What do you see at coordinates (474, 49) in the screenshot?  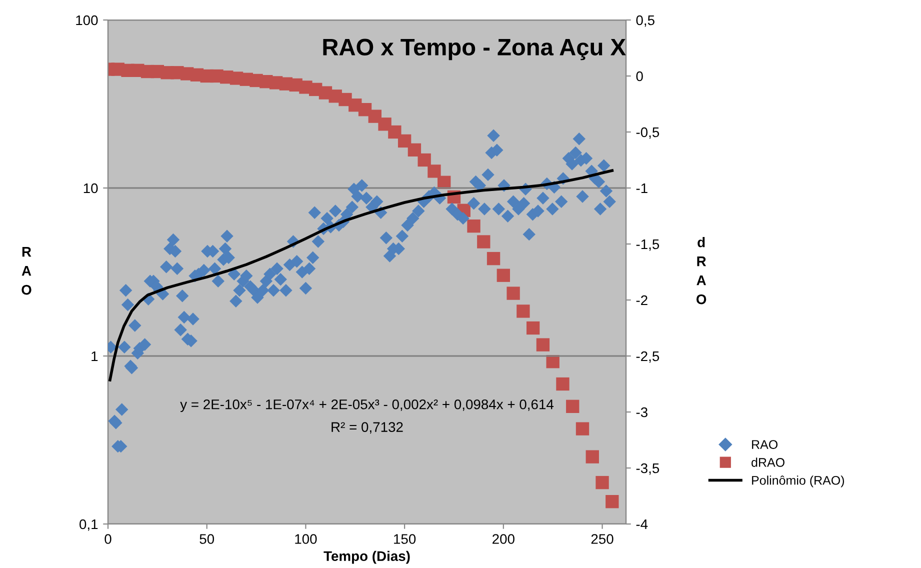 I see `text: RAO x Tempo - Zona Açu X` at bounding box center [474, 49].